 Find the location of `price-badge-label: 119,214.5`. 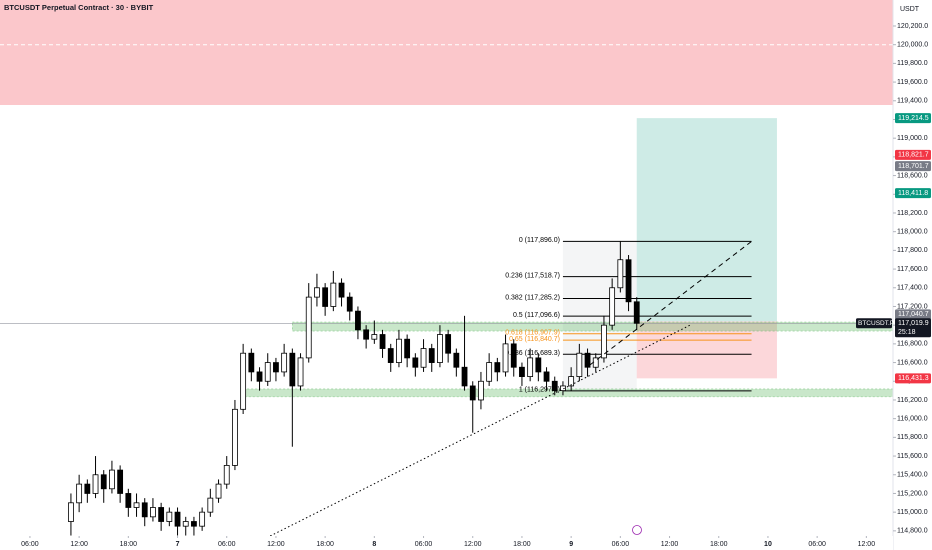

price-badge-label: 119,214.5 is located at coordinates (913, 118).